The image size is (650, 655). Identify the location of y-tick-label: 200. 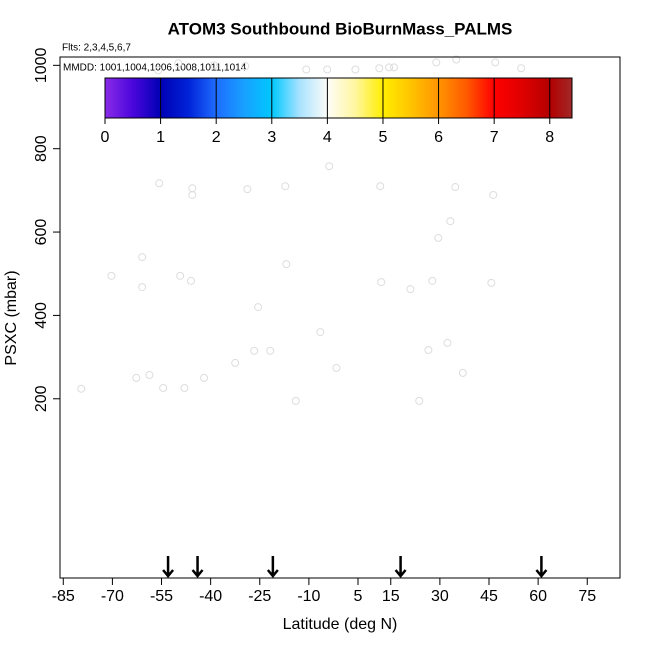
(41, 398).